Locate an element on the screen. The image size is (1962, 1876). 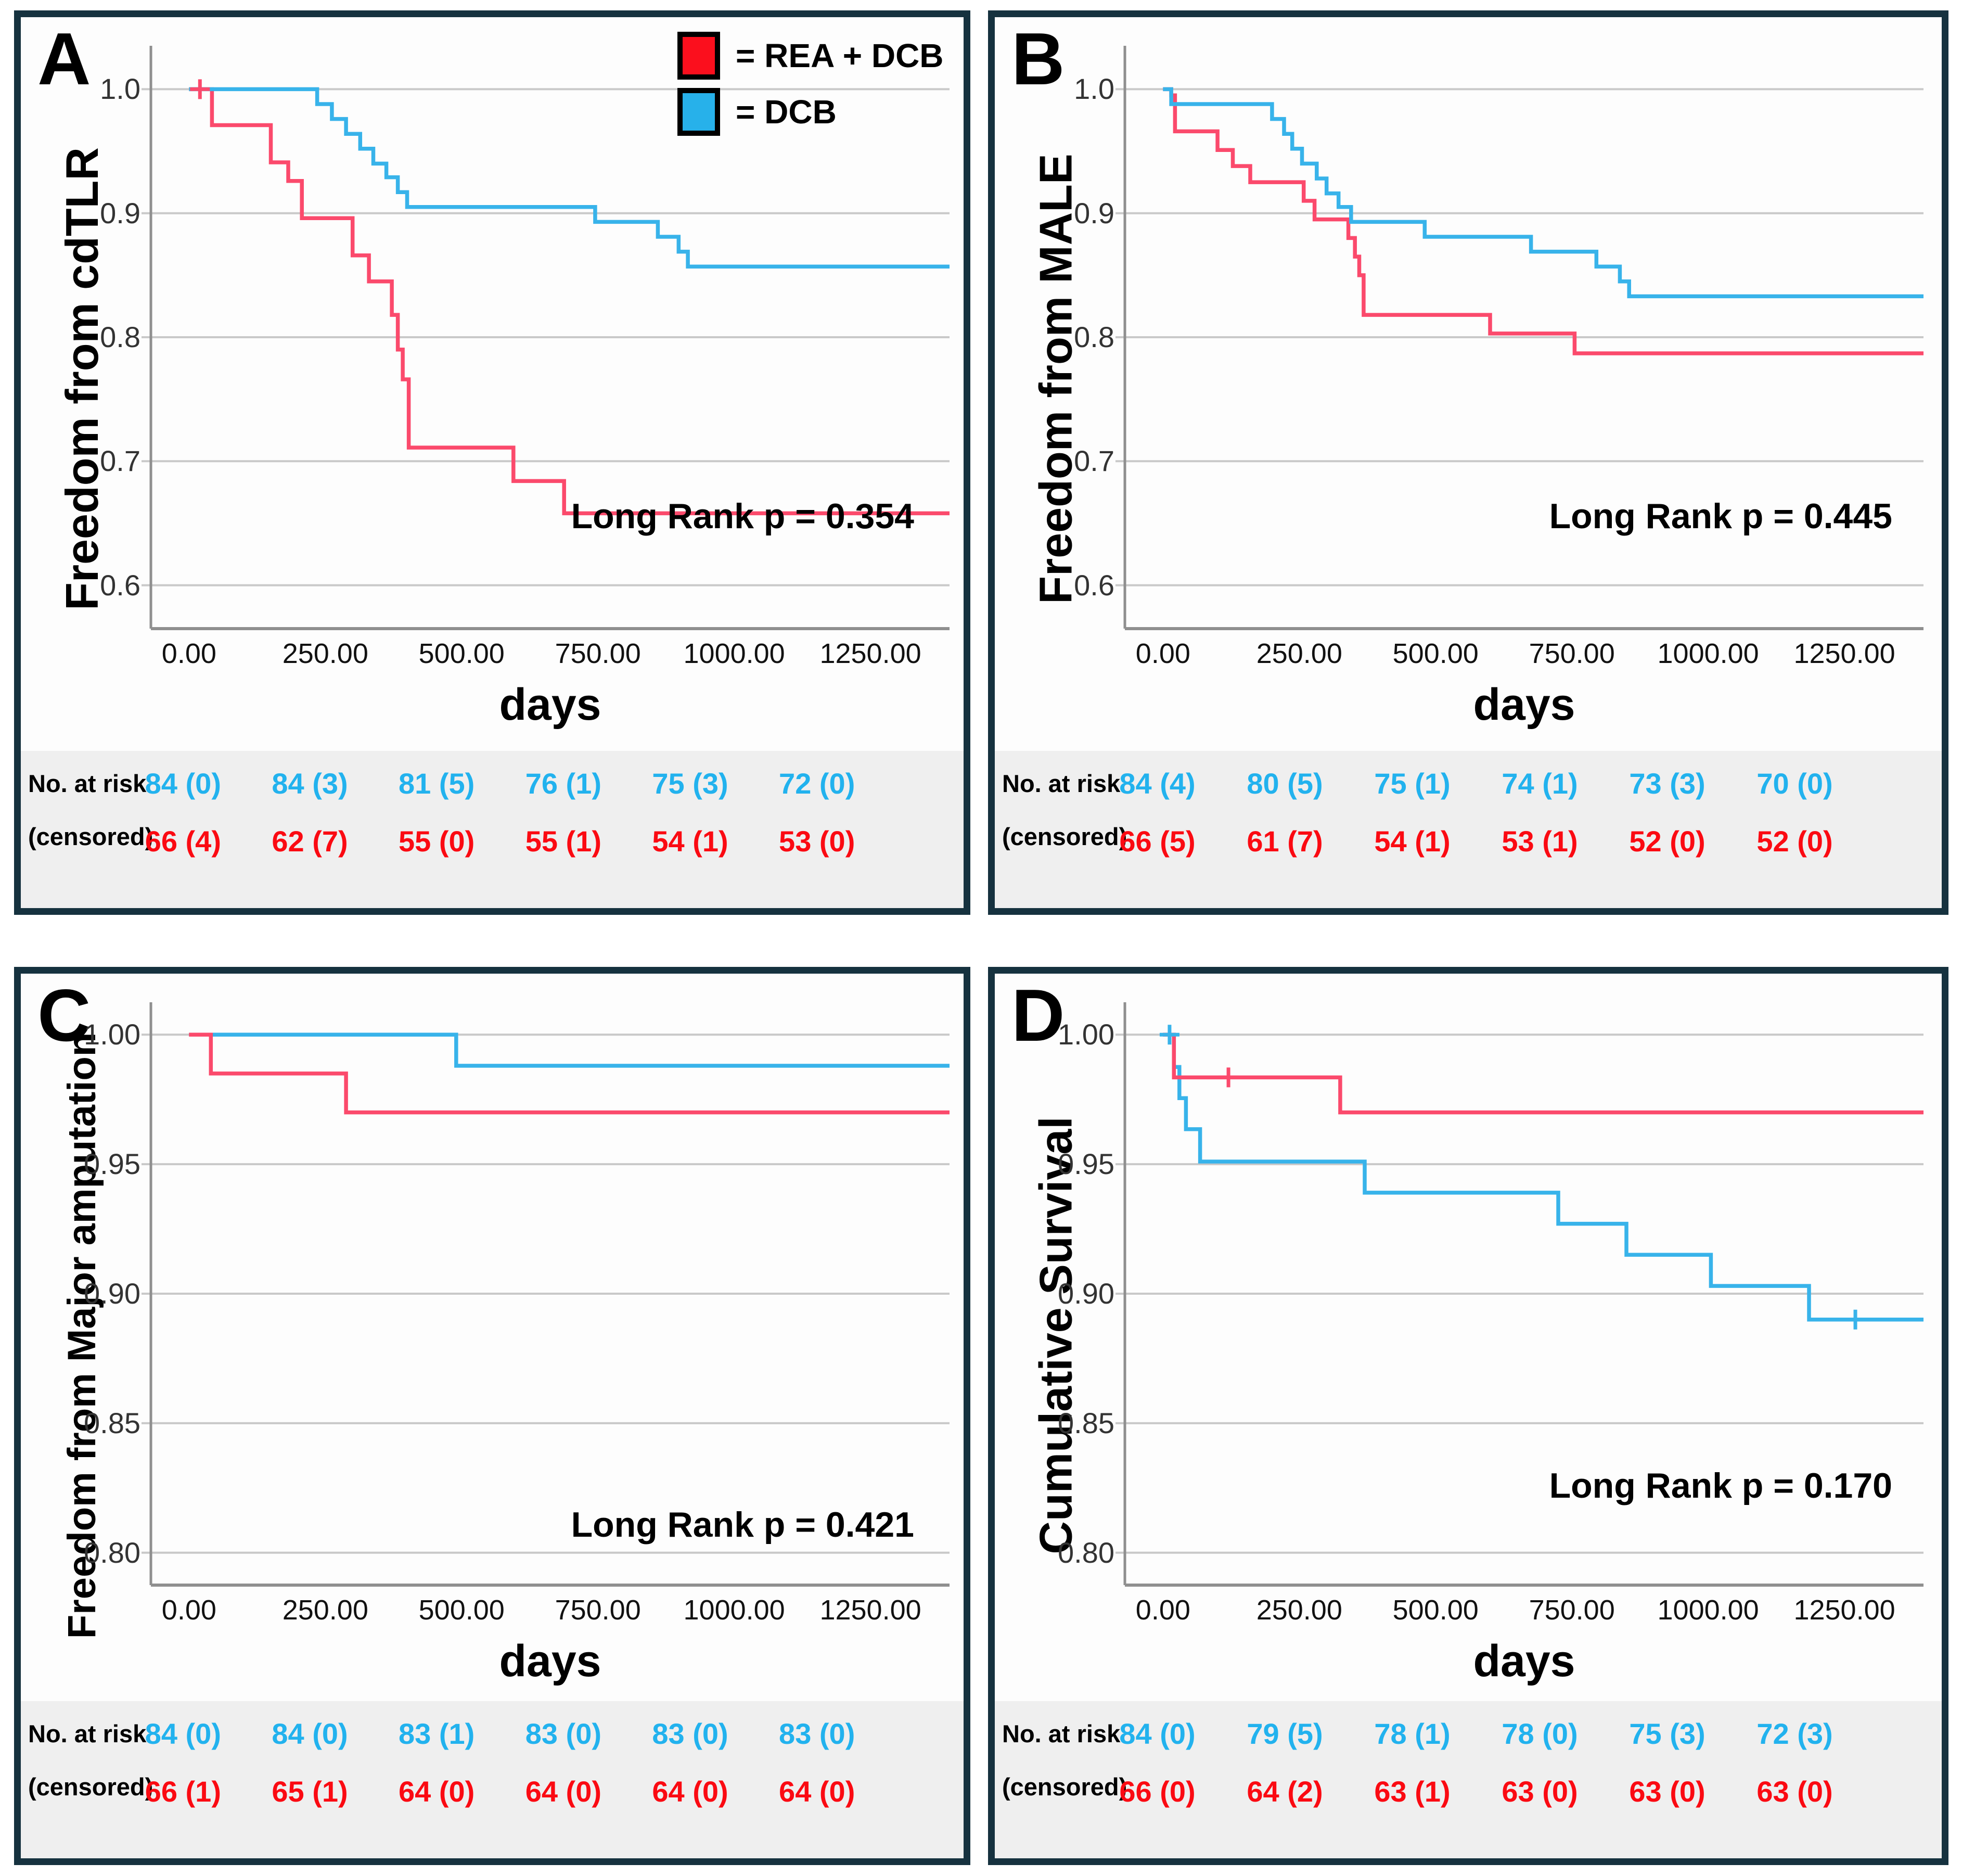
x-tick-label: 1000.00 is located at coordinates (1708, 1610).